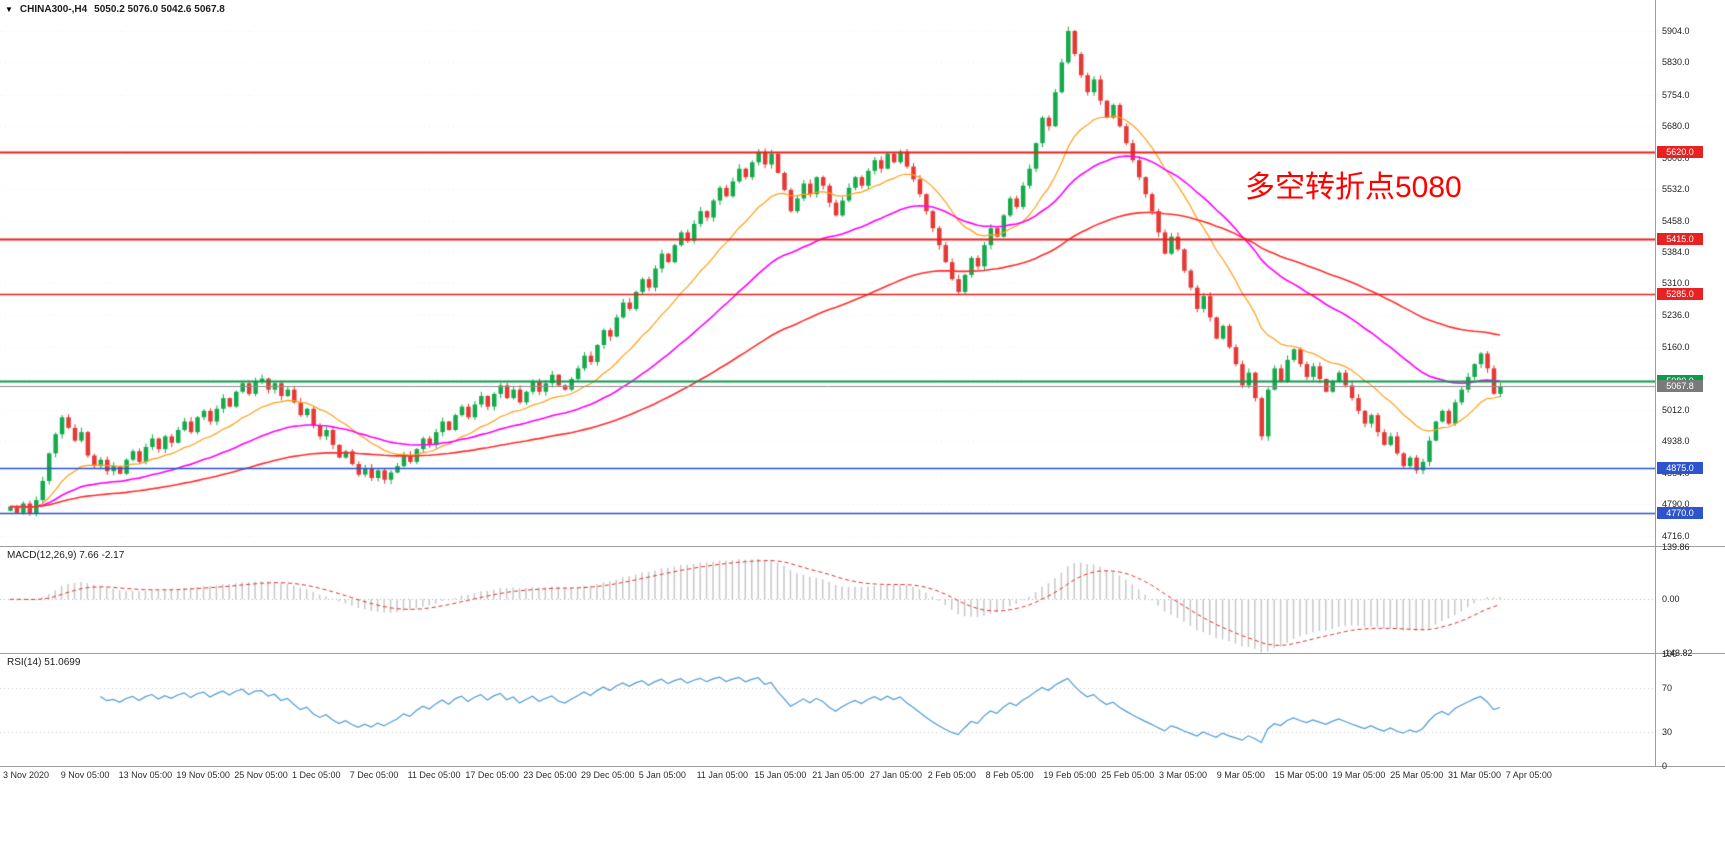  Describe the element at coordinates (53, 9) in the screenshot. I see `symbol-name: CHINA300-,H4` at that location.